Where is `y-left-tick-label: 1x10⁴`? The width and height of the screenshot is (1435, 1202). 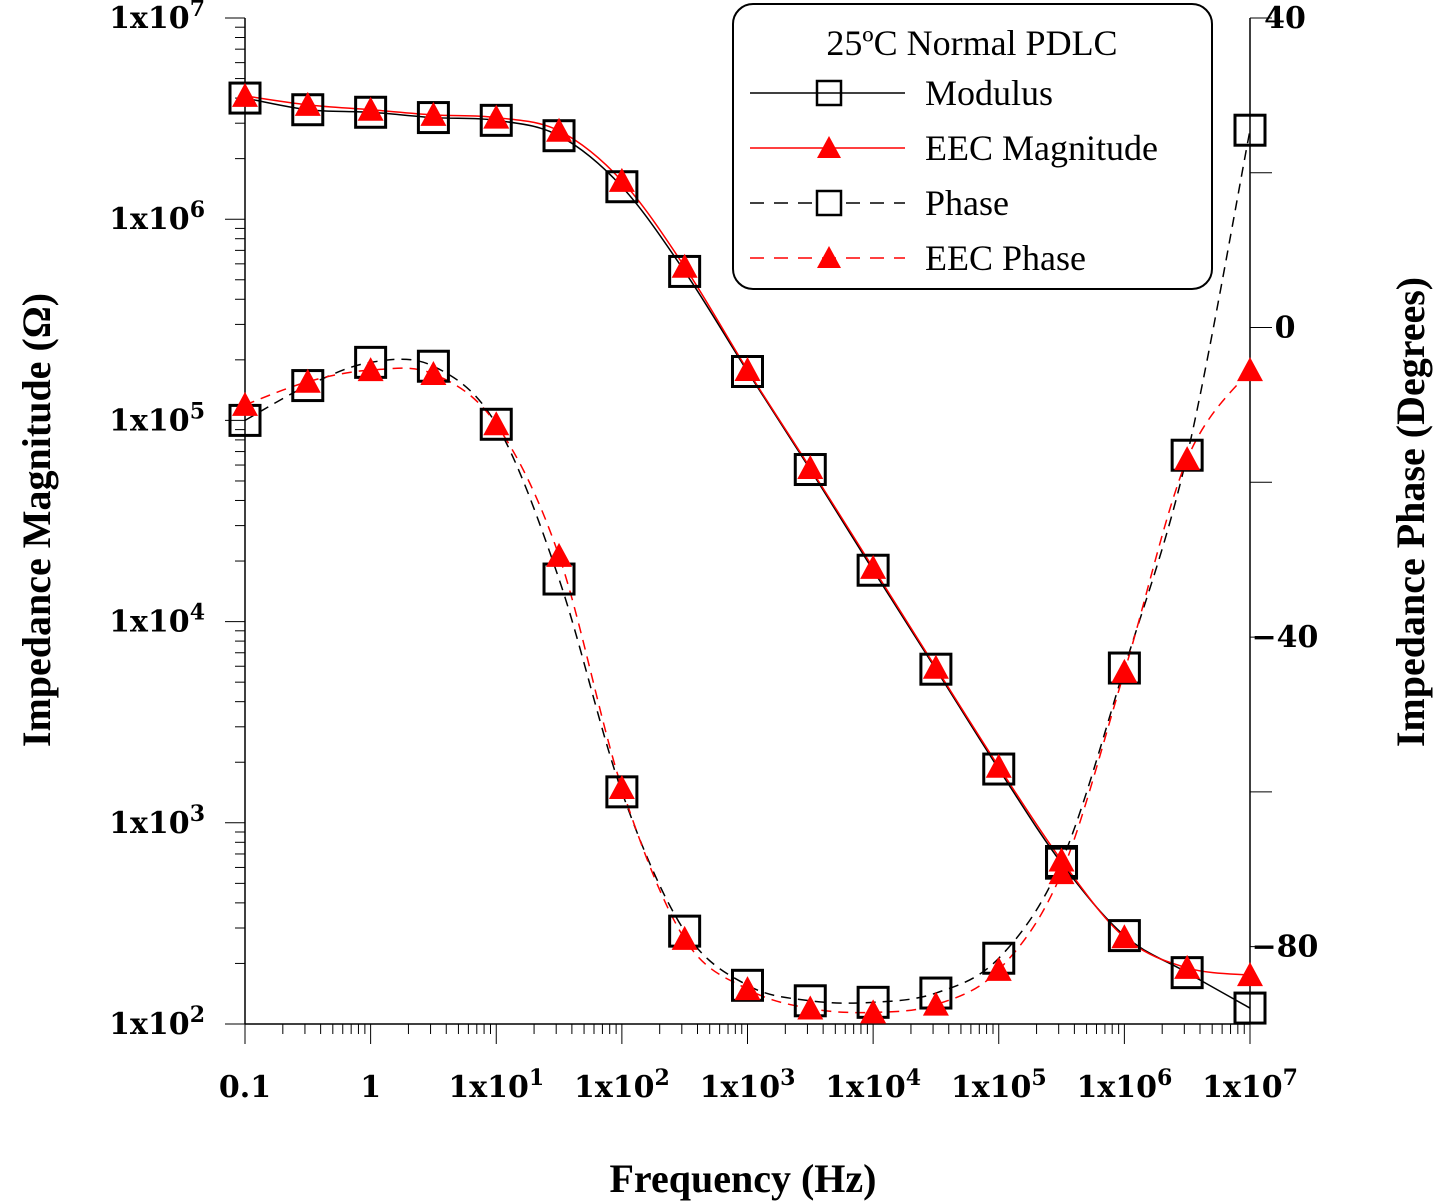
y-left-tick-label: 1x10⁴ is located at coordinates (157, 620).